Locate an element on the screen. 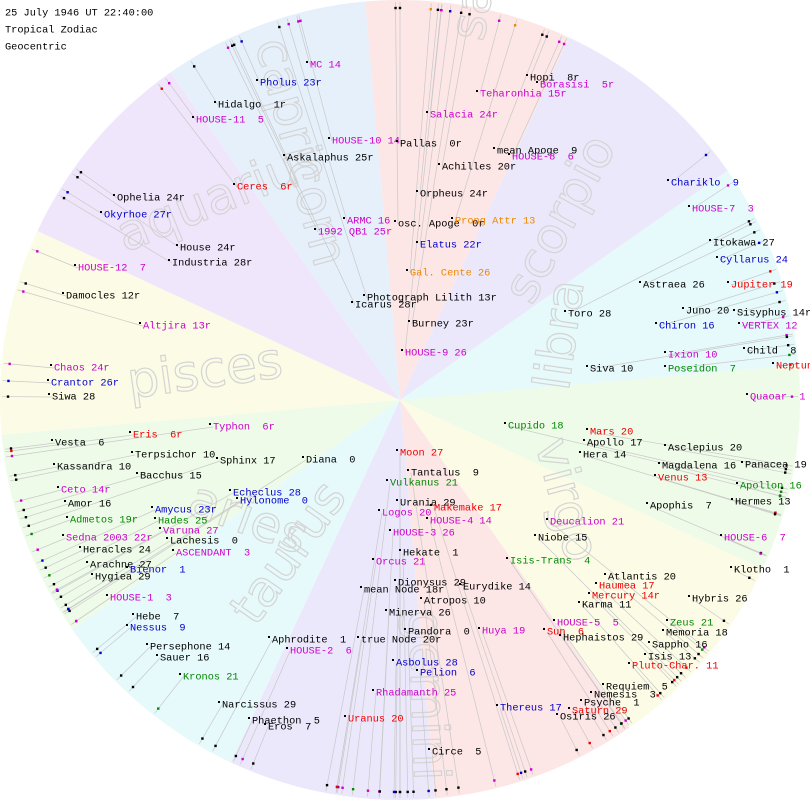  body-label: Burney 23r is located at coordinates (443, 325).